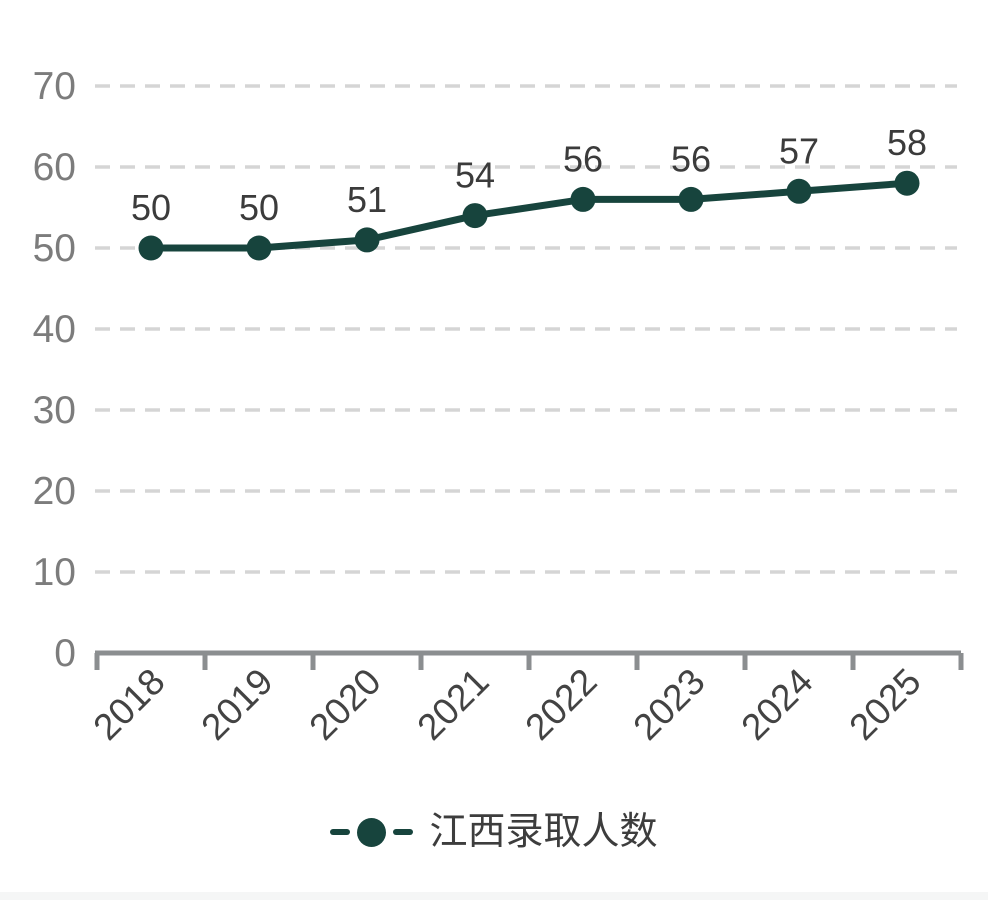 This screenshot has height=905, width=988. What do you see at coordinates (236, 704) in the screenshot?
I see `x-tick-label: 2019` at bounding box center [236, 704].